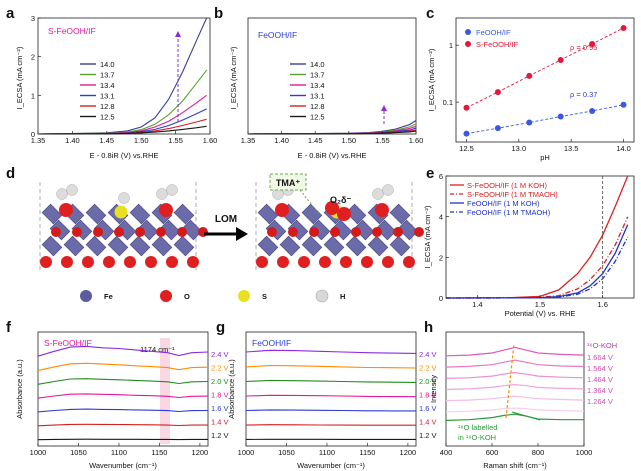  Describe the element at coordinates (231, 389) in the screenshot. I see `y-label-g: Absorbance (a.u.)` at that location.